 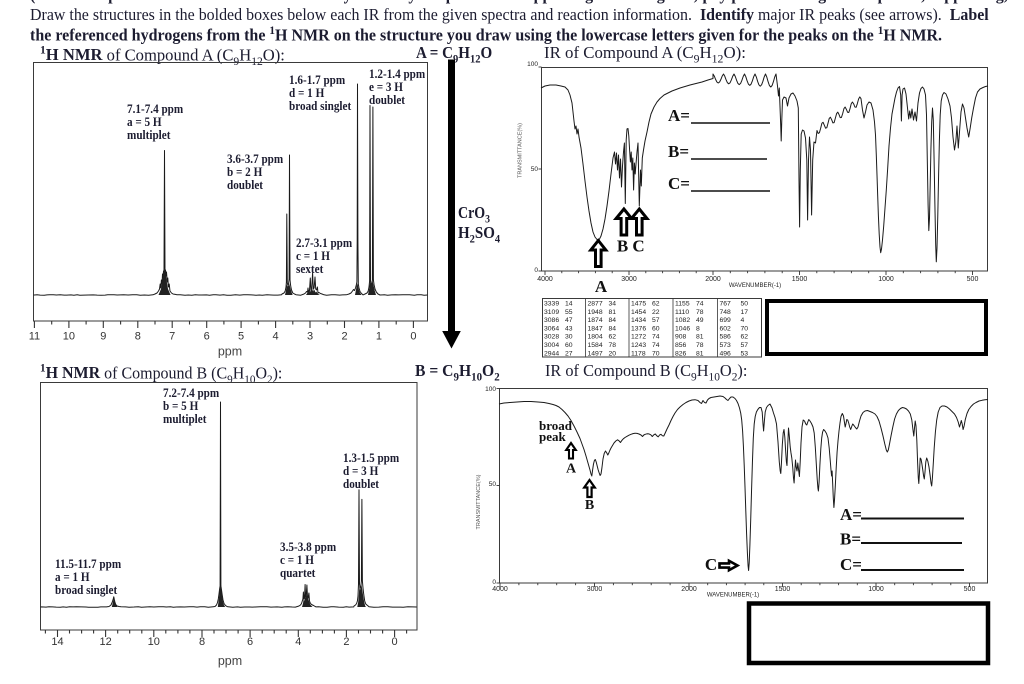 What do you see at coordinates (379, 337) in the screenshot?
I see `svg-text: 1` at bounding box center [379, 337].